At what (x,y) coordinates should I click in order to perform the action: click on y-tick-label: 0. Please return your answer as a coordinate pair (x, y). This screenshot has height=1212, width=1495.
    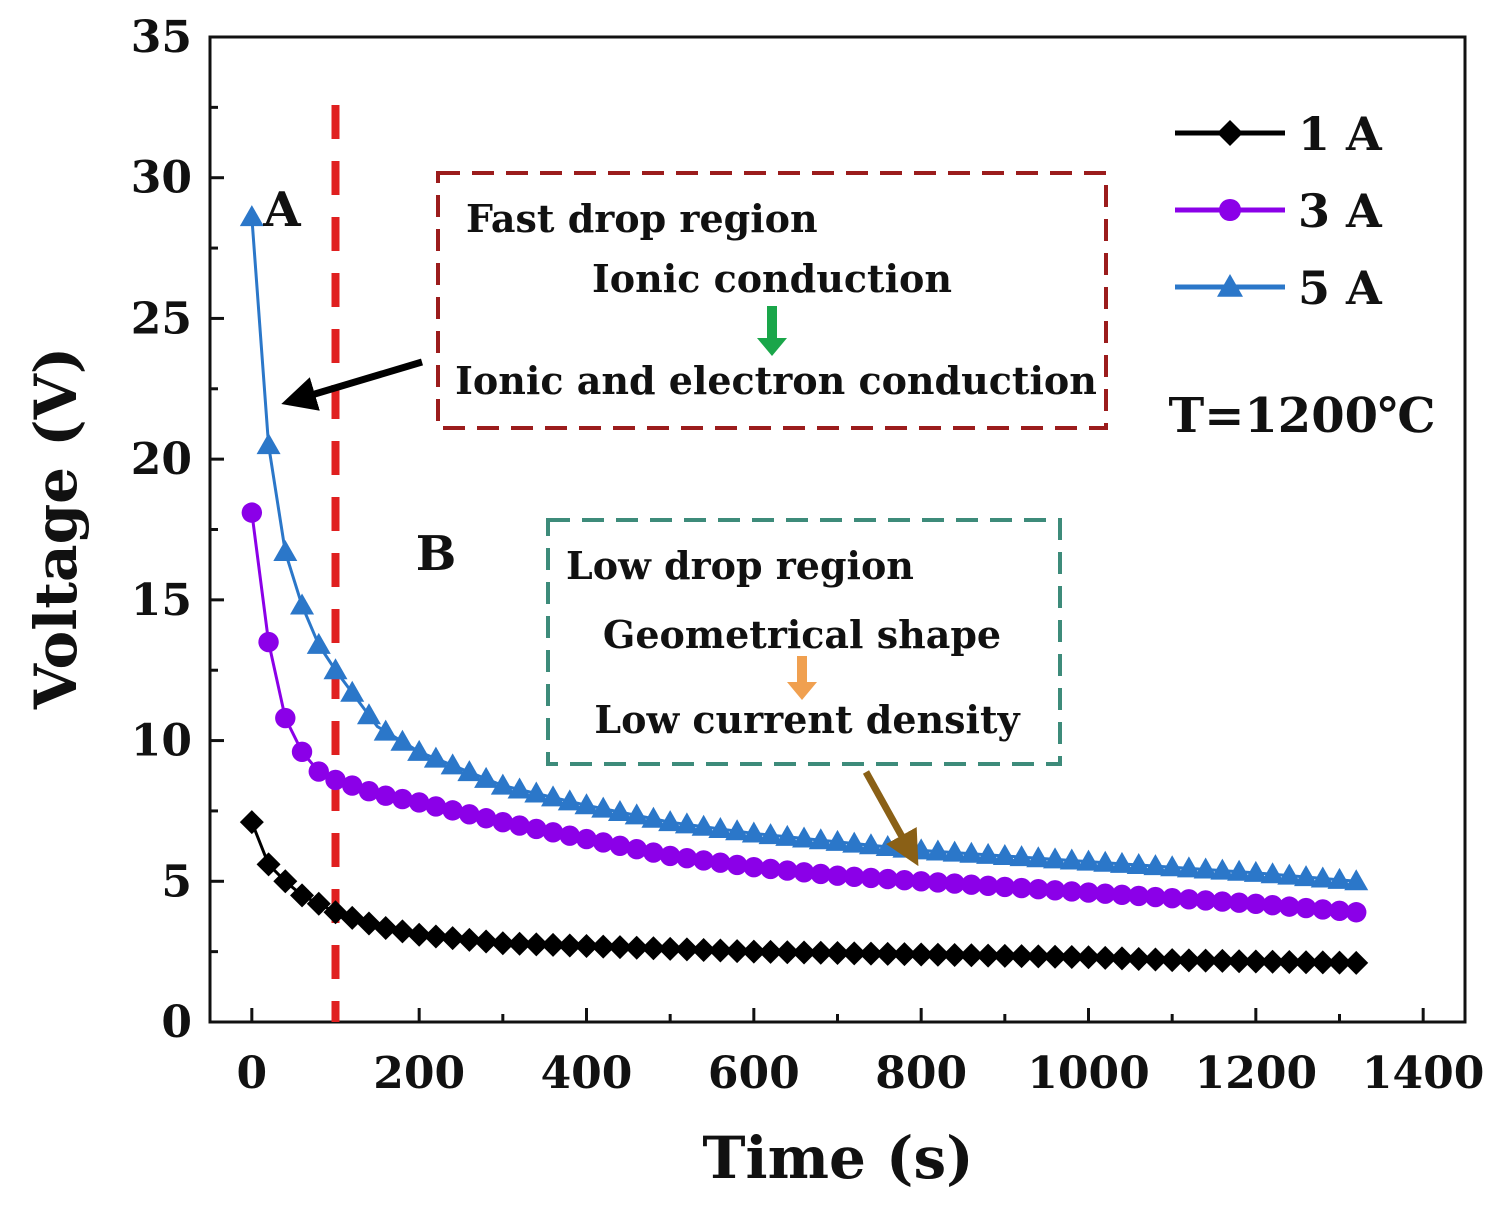
    Looking at the image, I should click on (176, 1022).